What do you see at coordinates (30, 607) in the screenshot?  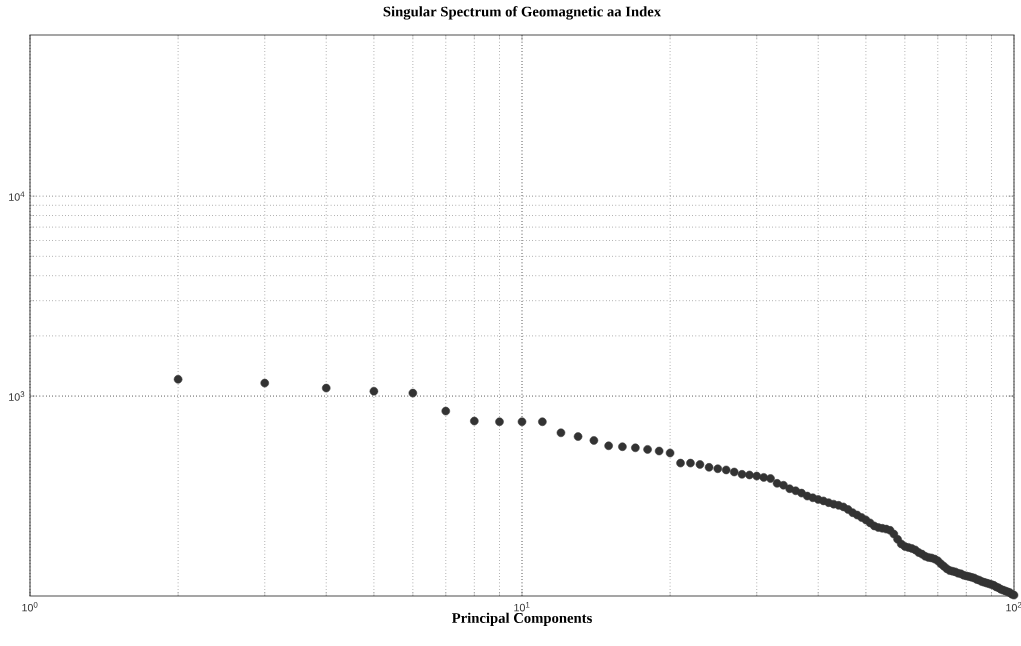 I see `x-tick-label: 10$^{0}$` at bounding box center [30, 607].